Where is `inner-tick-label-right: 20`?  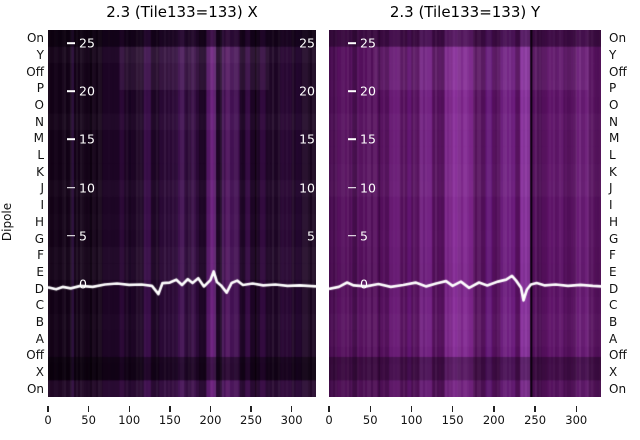 inner-tick-label-right: 20 is located at coordinates (307, 91).